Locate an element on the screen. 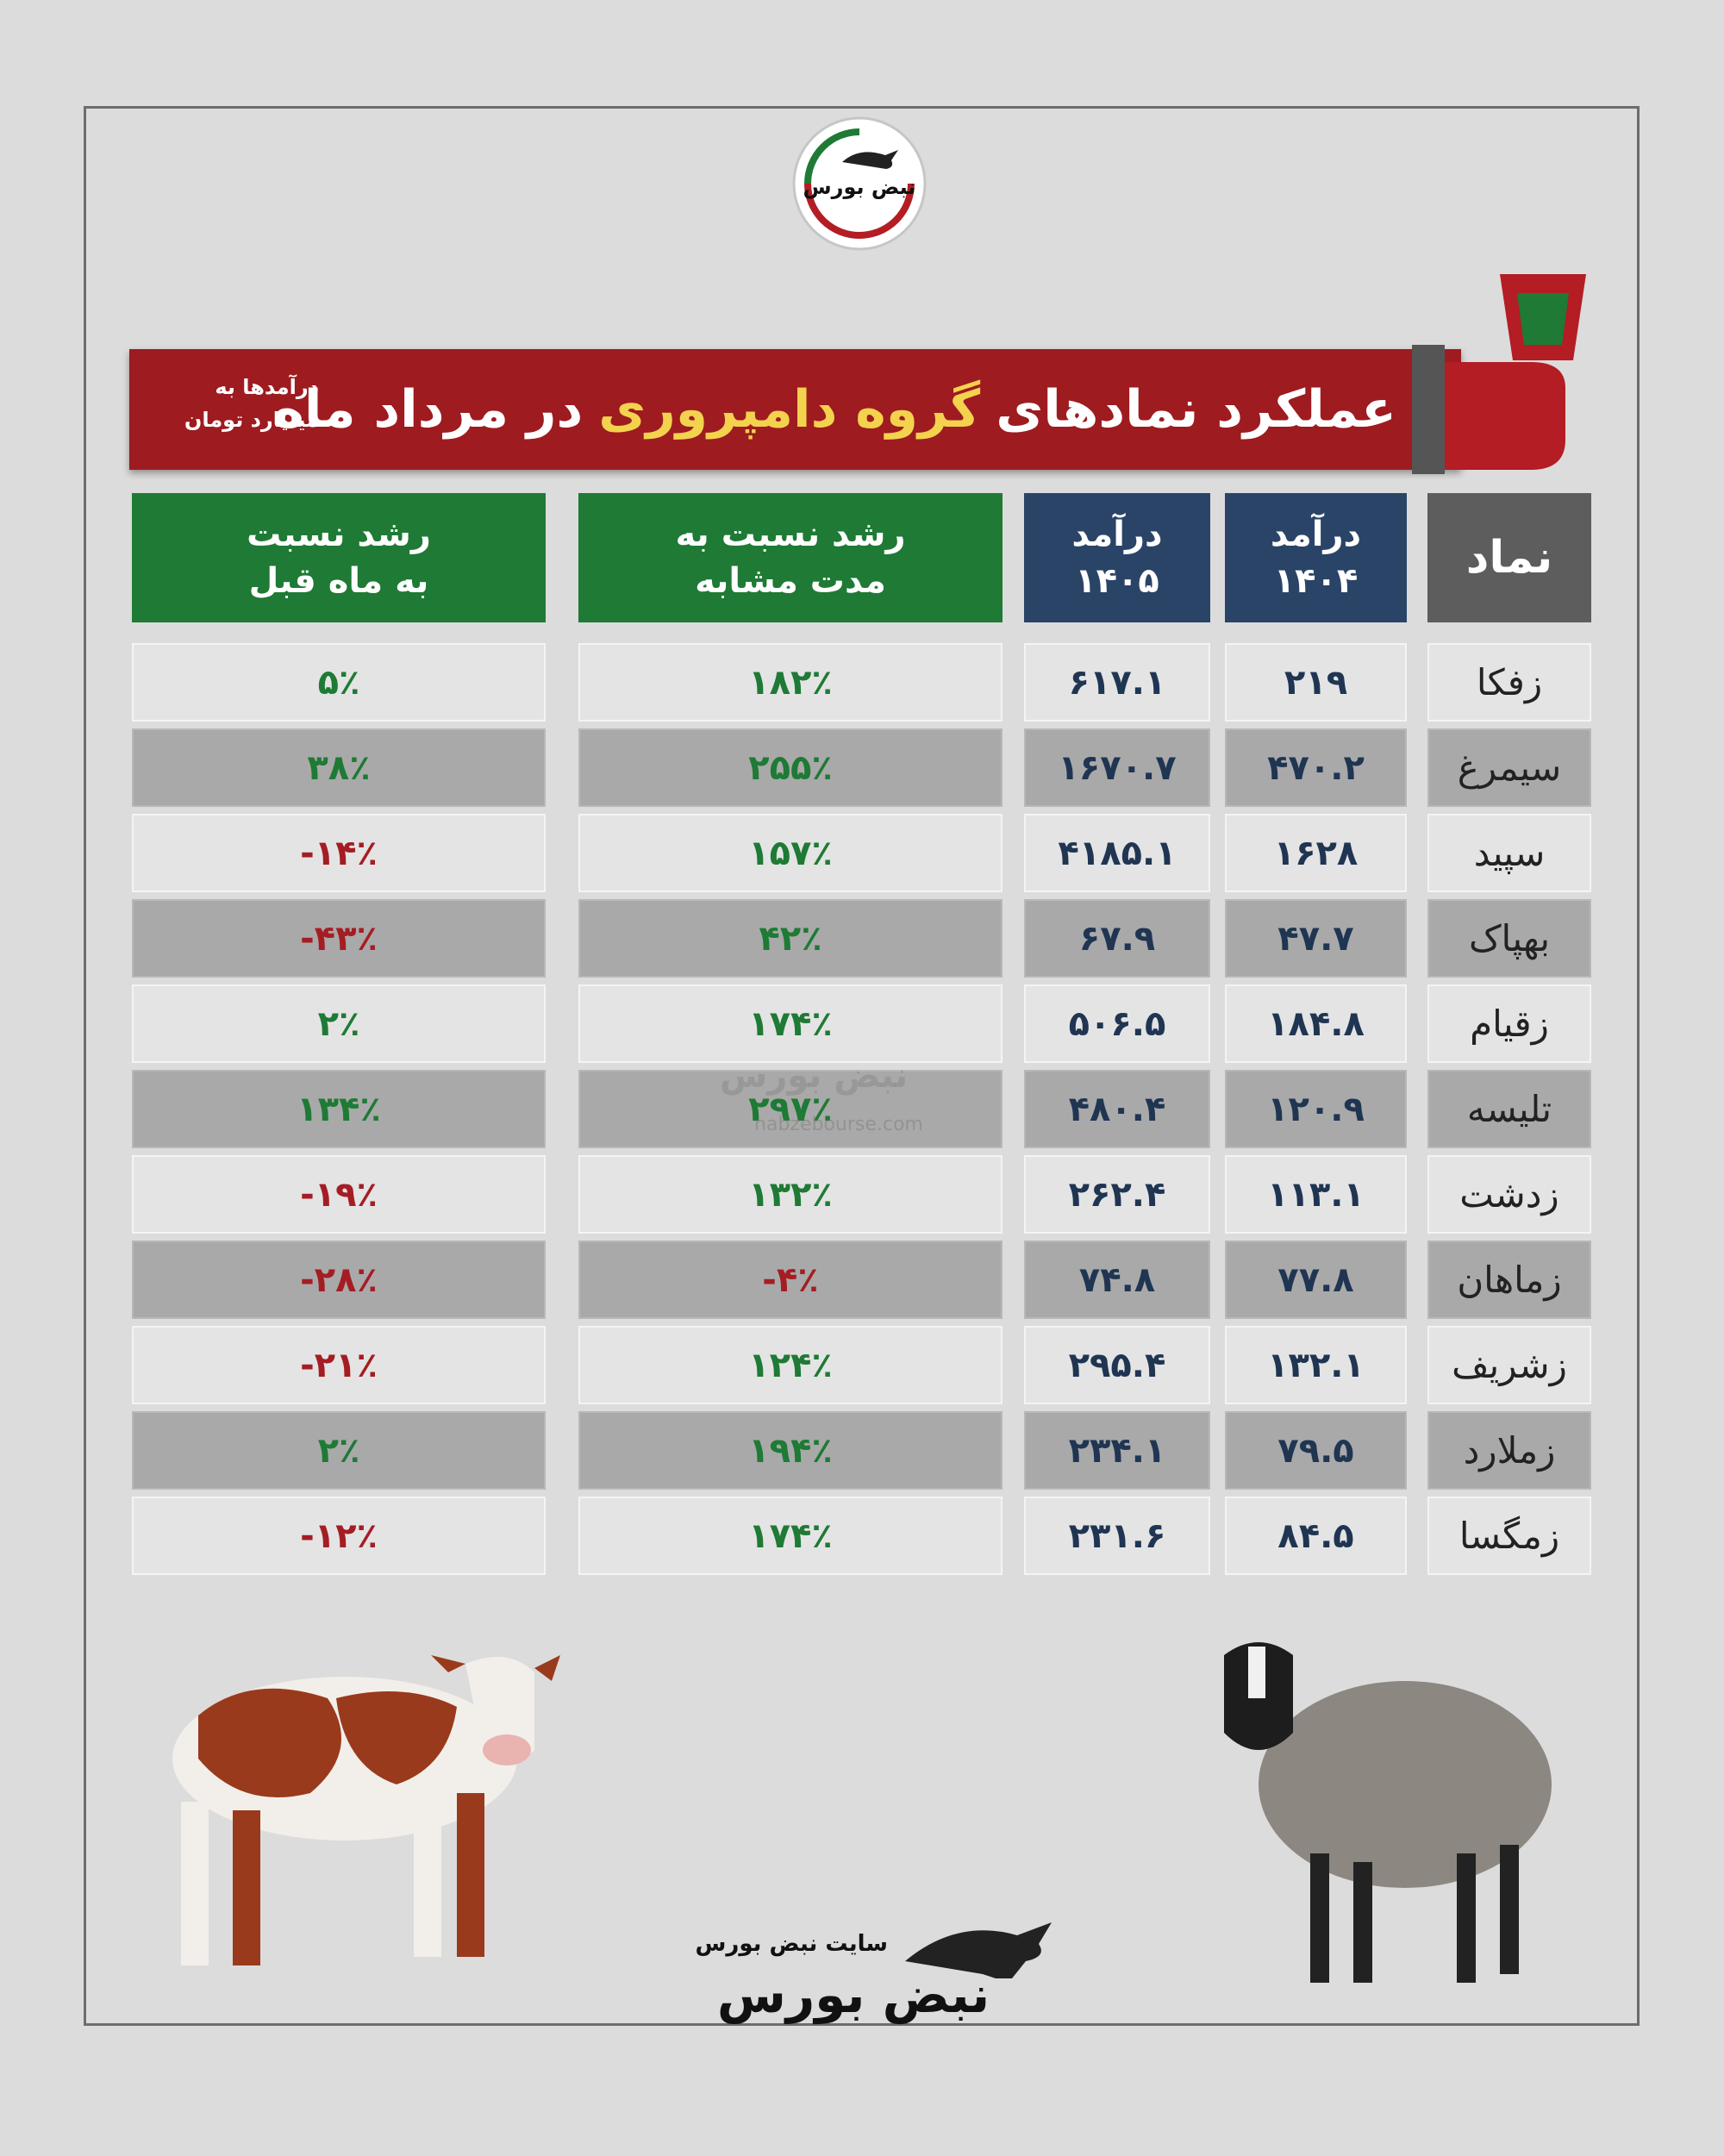  title-highlight: گروه دامپروری is located at coordinates (789, 409).